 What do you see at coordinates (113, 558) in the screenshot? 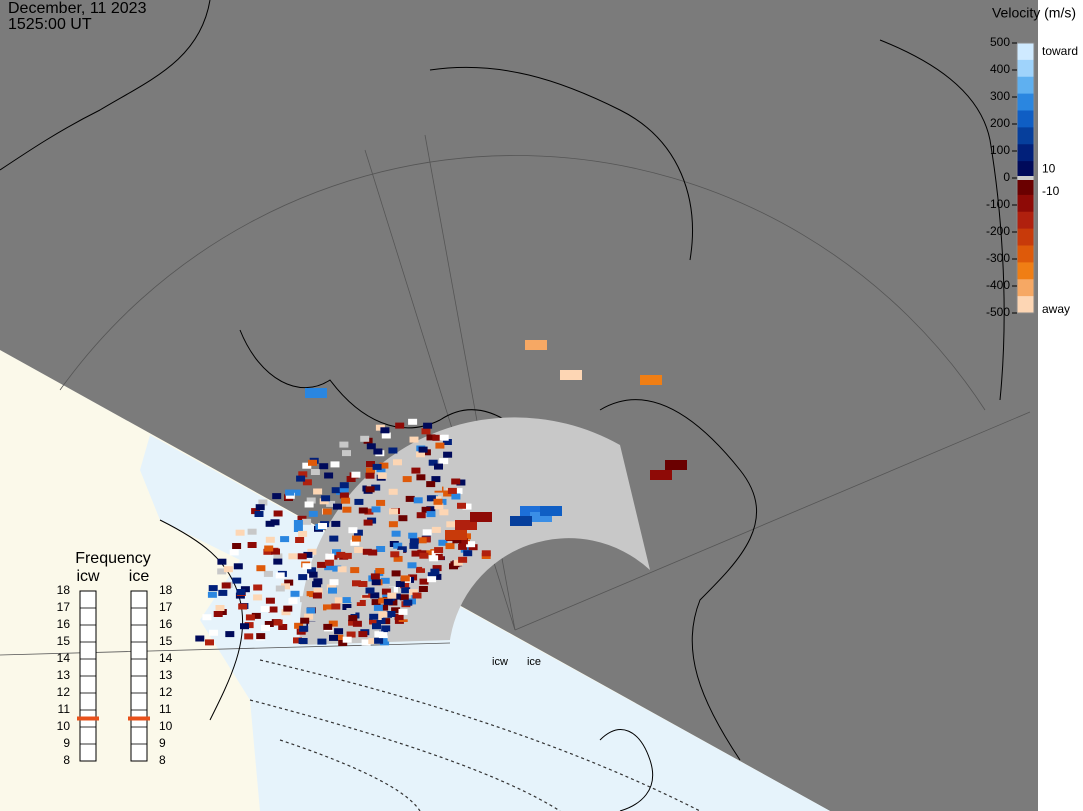
I see `frequency-title: Frequency` at bounding box center [113, 558].